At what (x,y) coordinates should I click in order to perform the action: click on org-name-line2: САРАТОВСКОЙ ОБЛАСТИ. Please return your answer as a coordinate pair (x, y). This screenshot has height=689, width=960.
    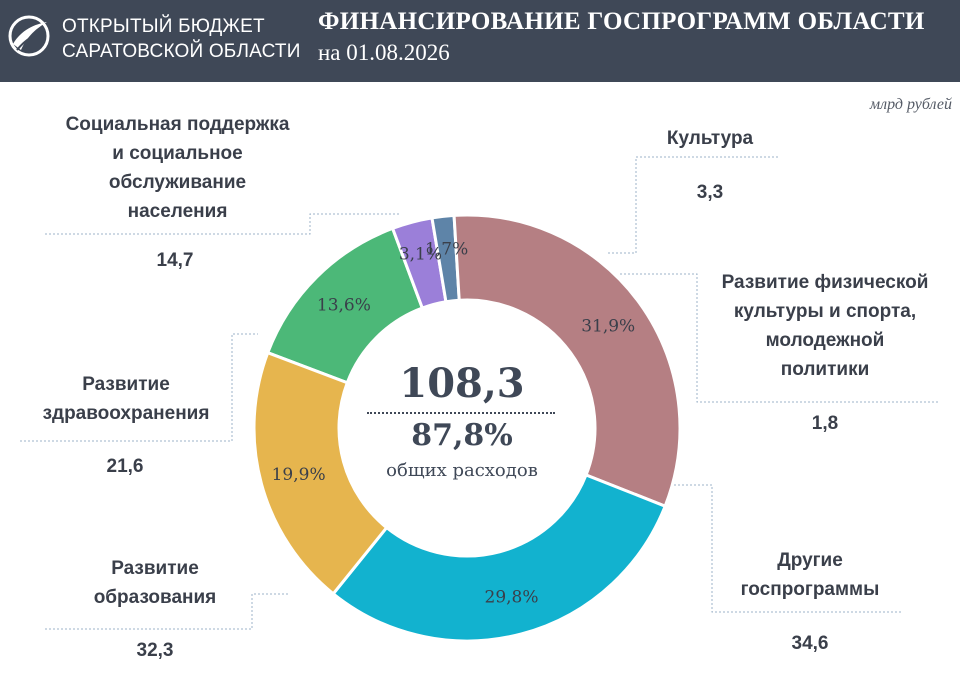
    Looking at the image, I should click on (181, 51).